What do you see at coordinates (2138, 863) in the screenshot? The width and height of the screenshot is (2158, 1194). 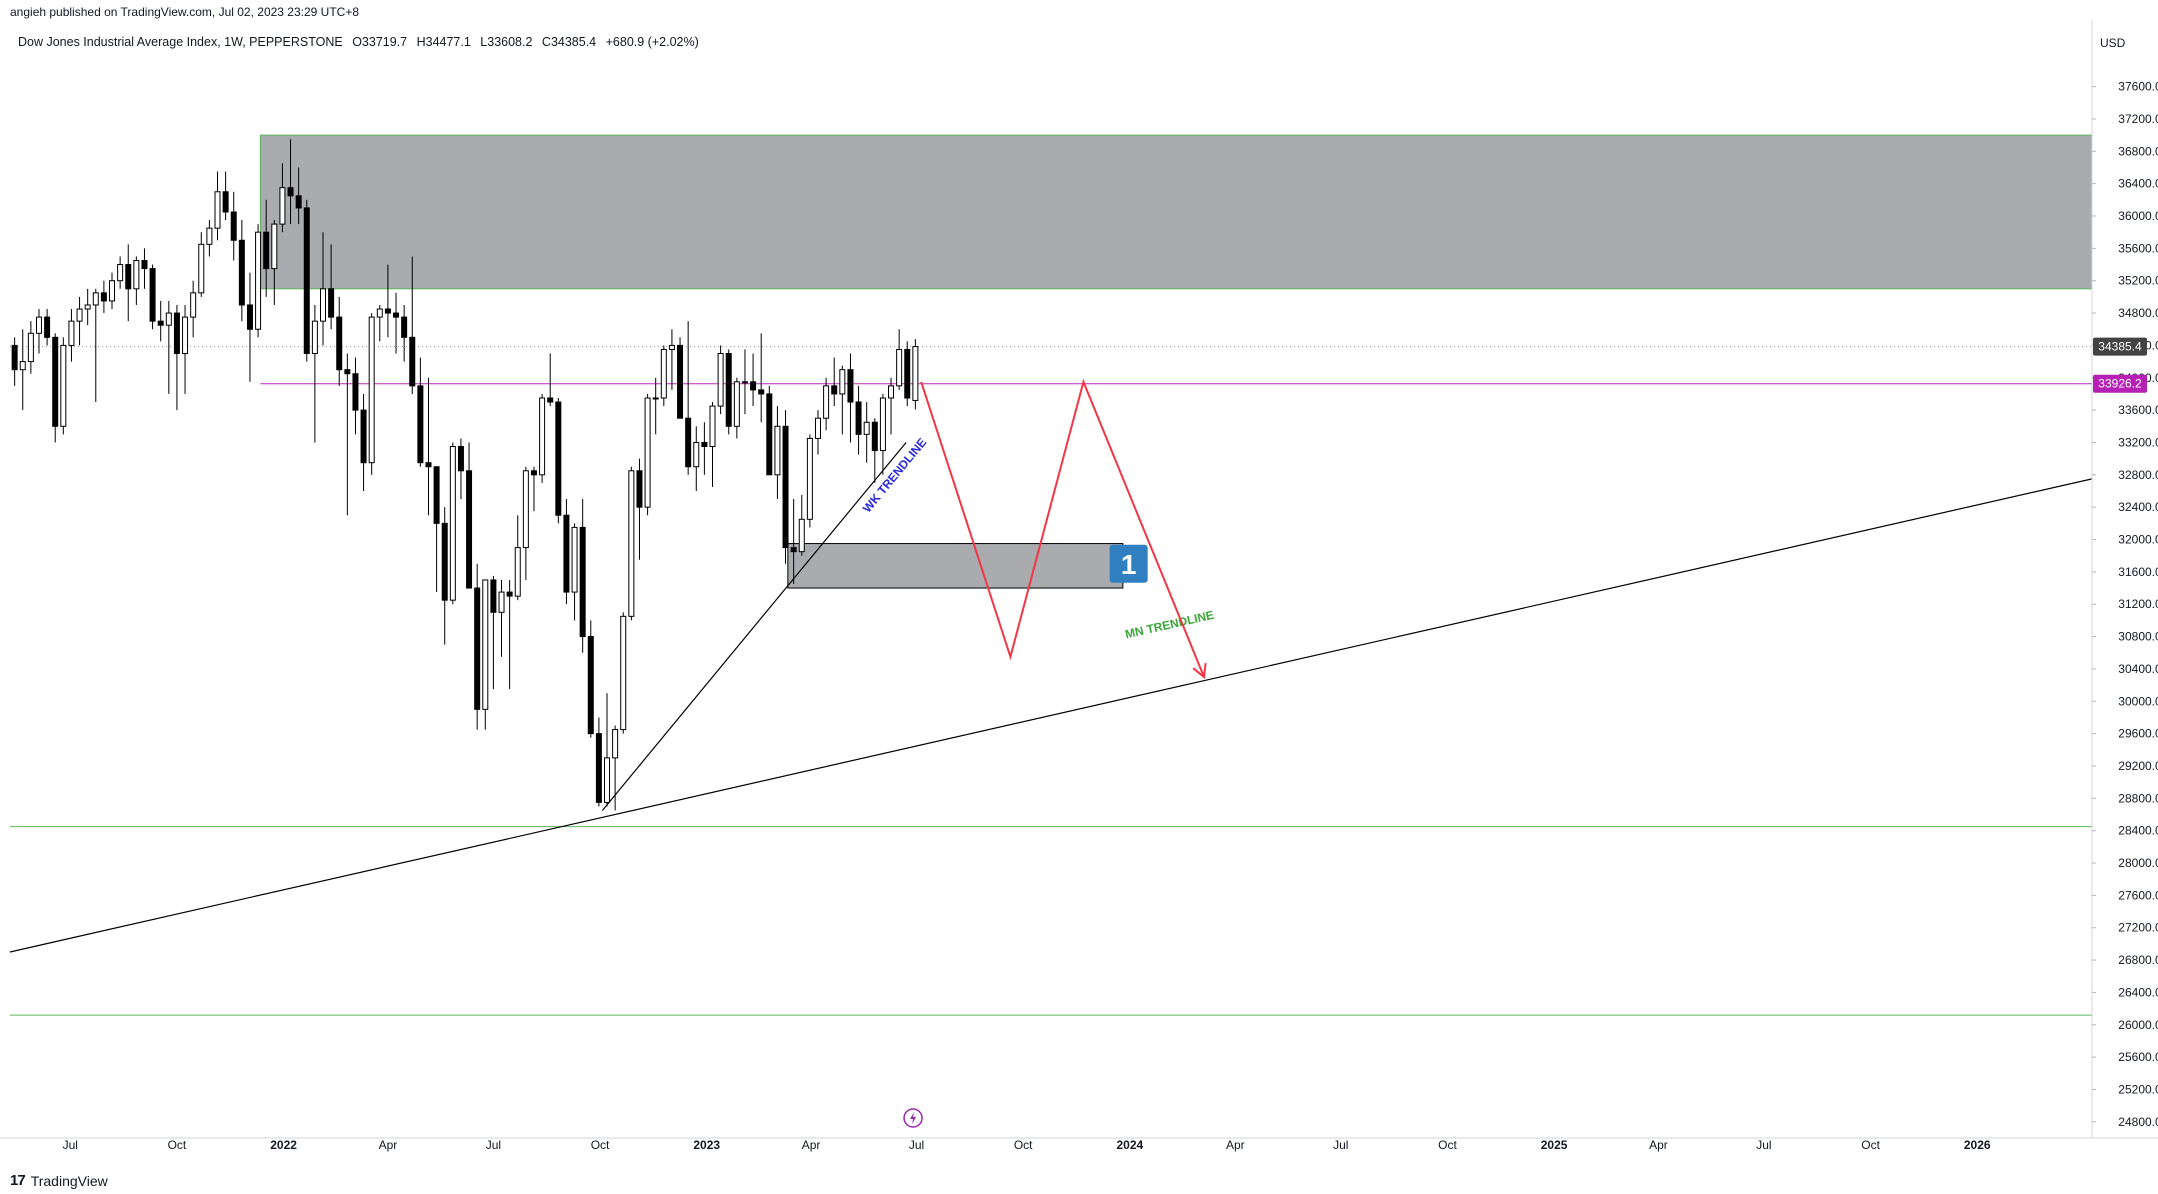 I see `price-tick-label: 28000.0` at bounding box center [2138, 863].